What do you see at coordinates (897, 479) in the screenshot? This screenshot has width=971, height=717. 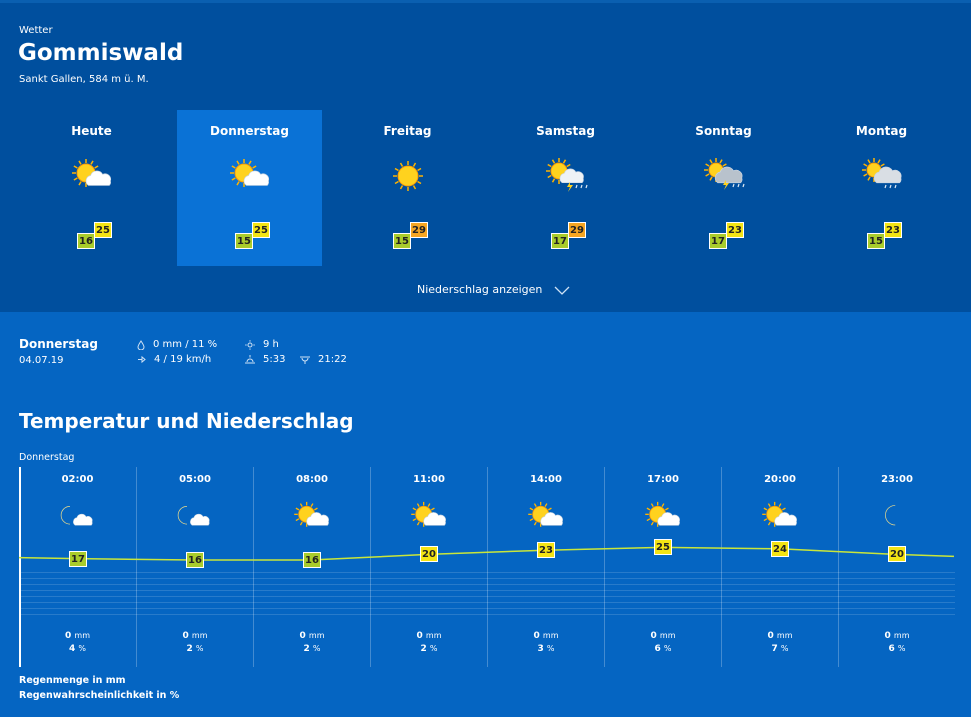 I see `hour-time: 23:00` at bounding box center [897, 479].